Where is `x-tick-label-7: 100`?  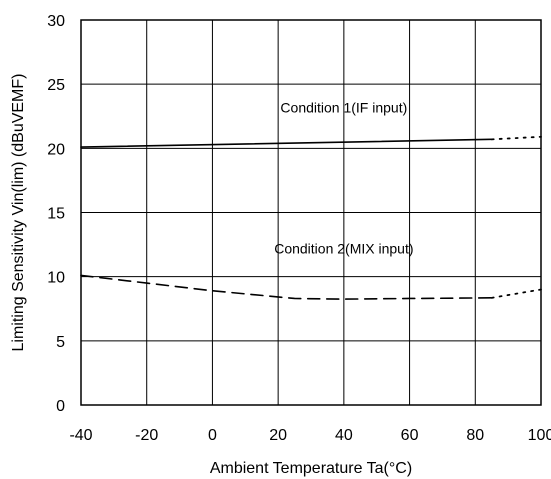
x-tick-label-7: 100 is located at coordinates (539, 435).